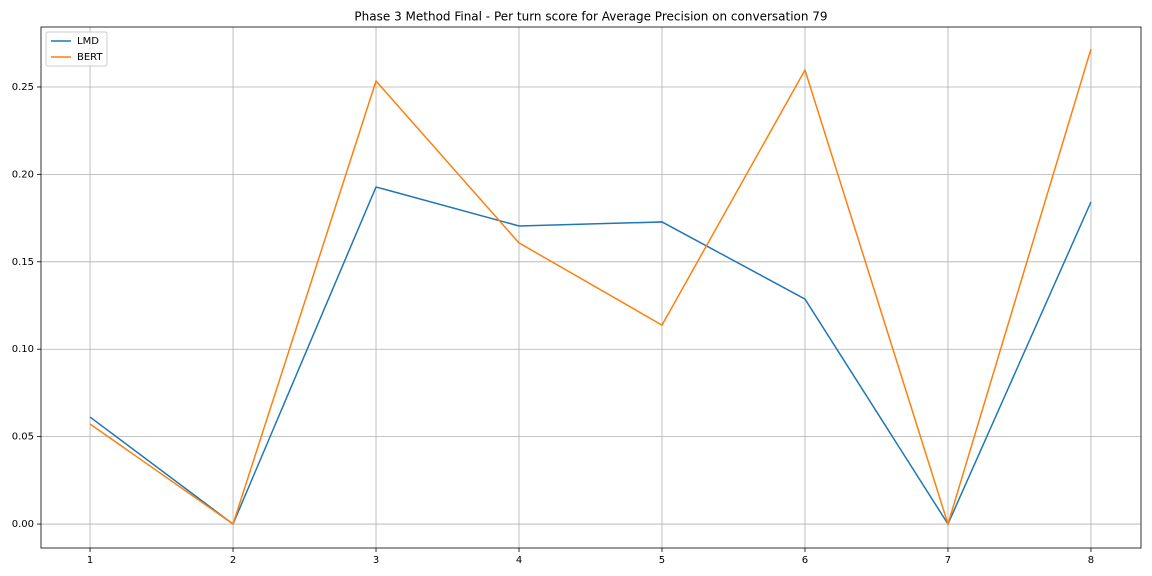 This screenshot has width=1152, height=576. Describe the element at coordinates (1091, 560) in the screenshot. I see `x-tick-label: 8` at that location.